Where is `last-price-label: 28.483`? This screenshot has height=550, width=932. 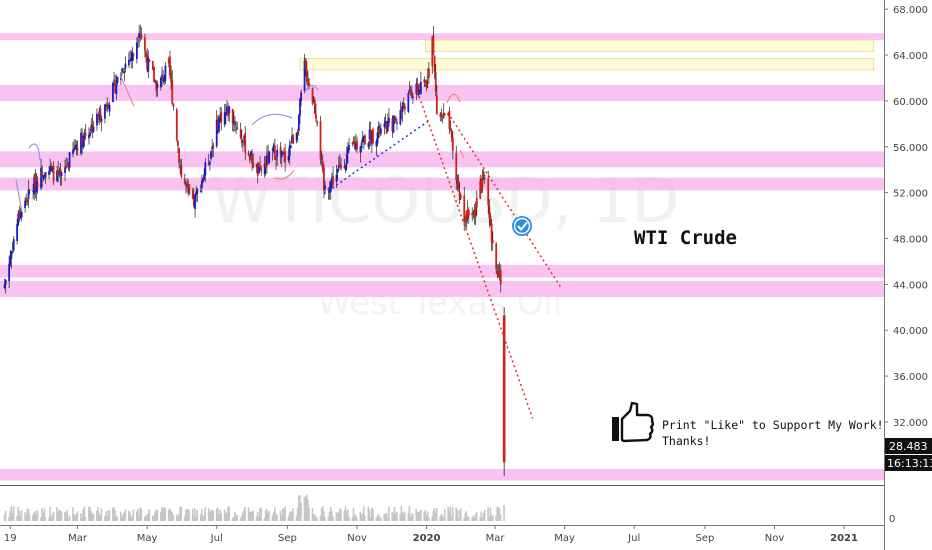
last-price-label: 28.483 is located at coordinates (908, 446).